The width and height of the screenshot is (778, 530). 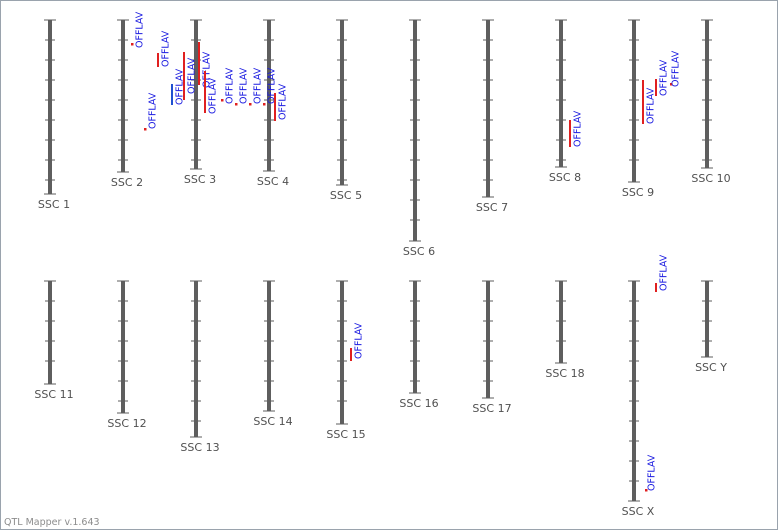 What do you see at coordinates (230, 85) in the screenshot?
I see `qtl-ssc-3-8-label: OFFLAV` at bounding box center [230, 85].